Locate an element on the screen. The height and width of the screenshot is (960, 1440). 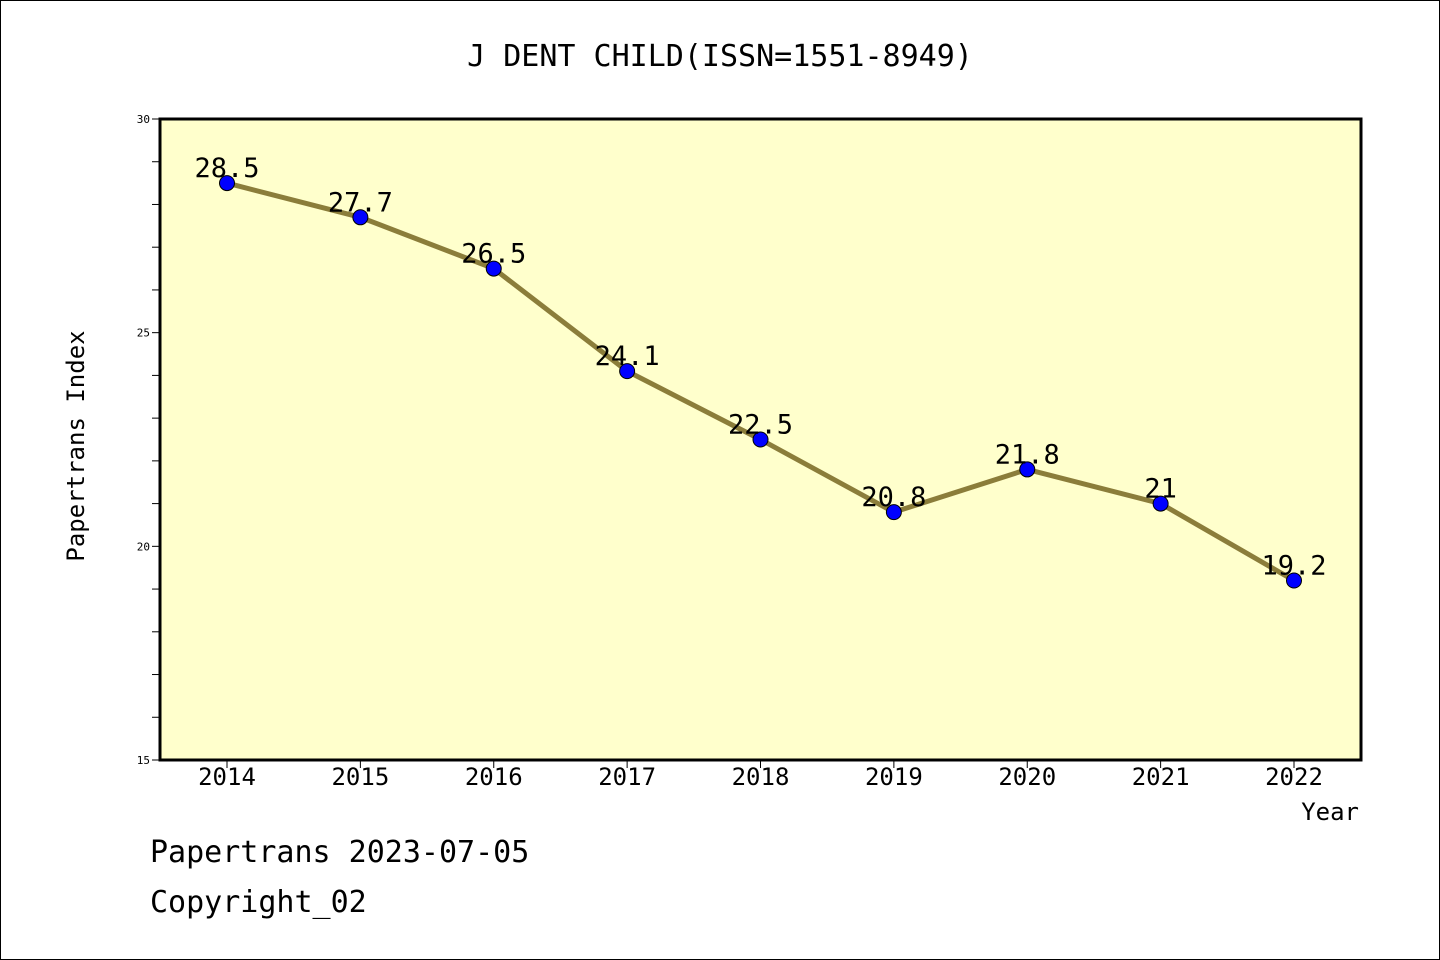
y-axis-label: Papertrans Index is located at coordinates (76, 445).